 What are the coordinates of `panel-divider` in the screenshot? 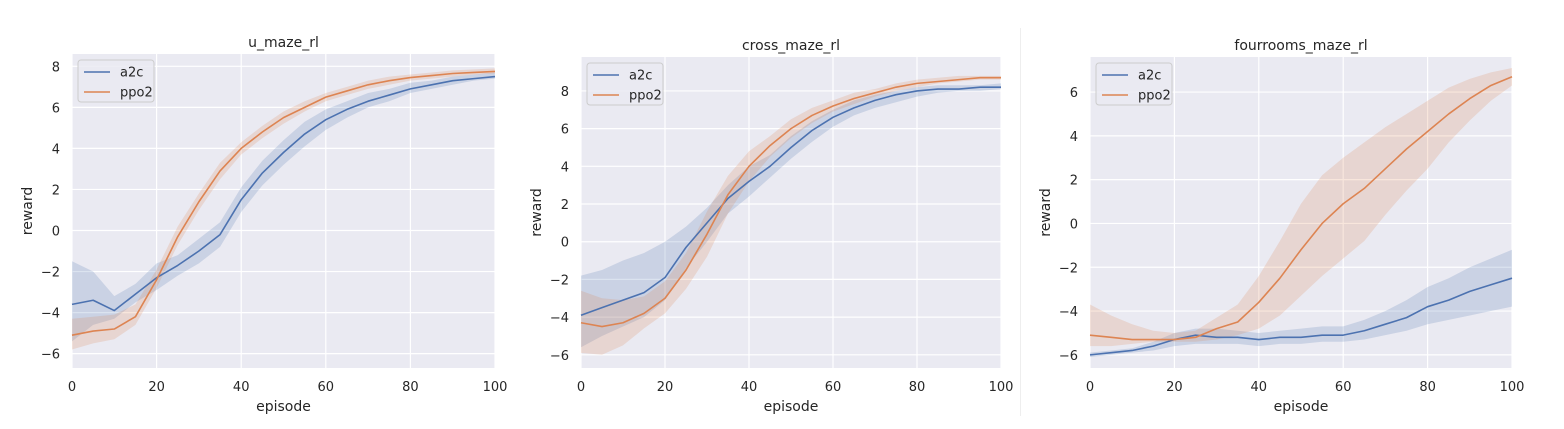 It's located at (1020, 222).